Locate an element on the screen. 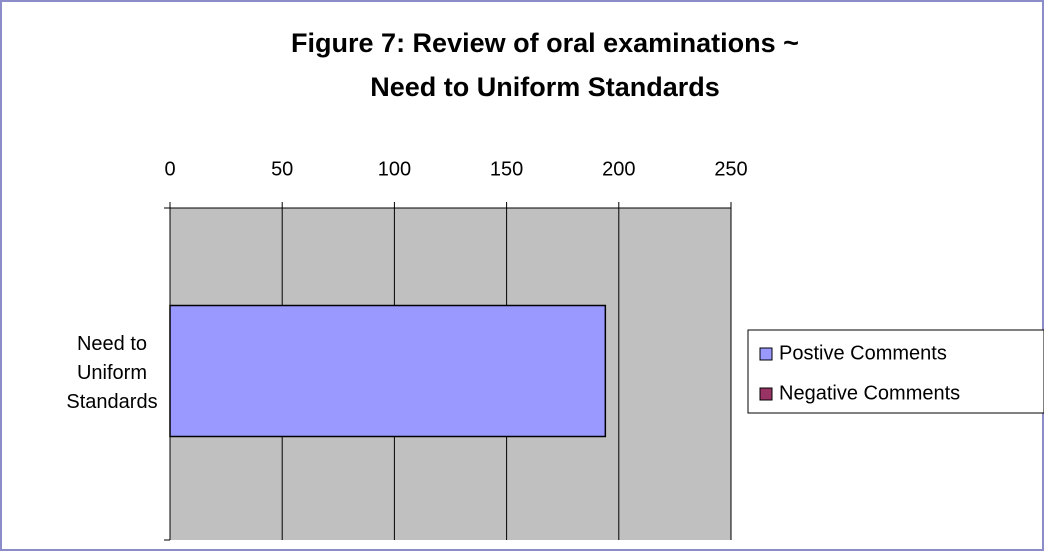 This screenshot has height=551, width=1044. x-tick-label: 250 is located at coordinates (730, 169).